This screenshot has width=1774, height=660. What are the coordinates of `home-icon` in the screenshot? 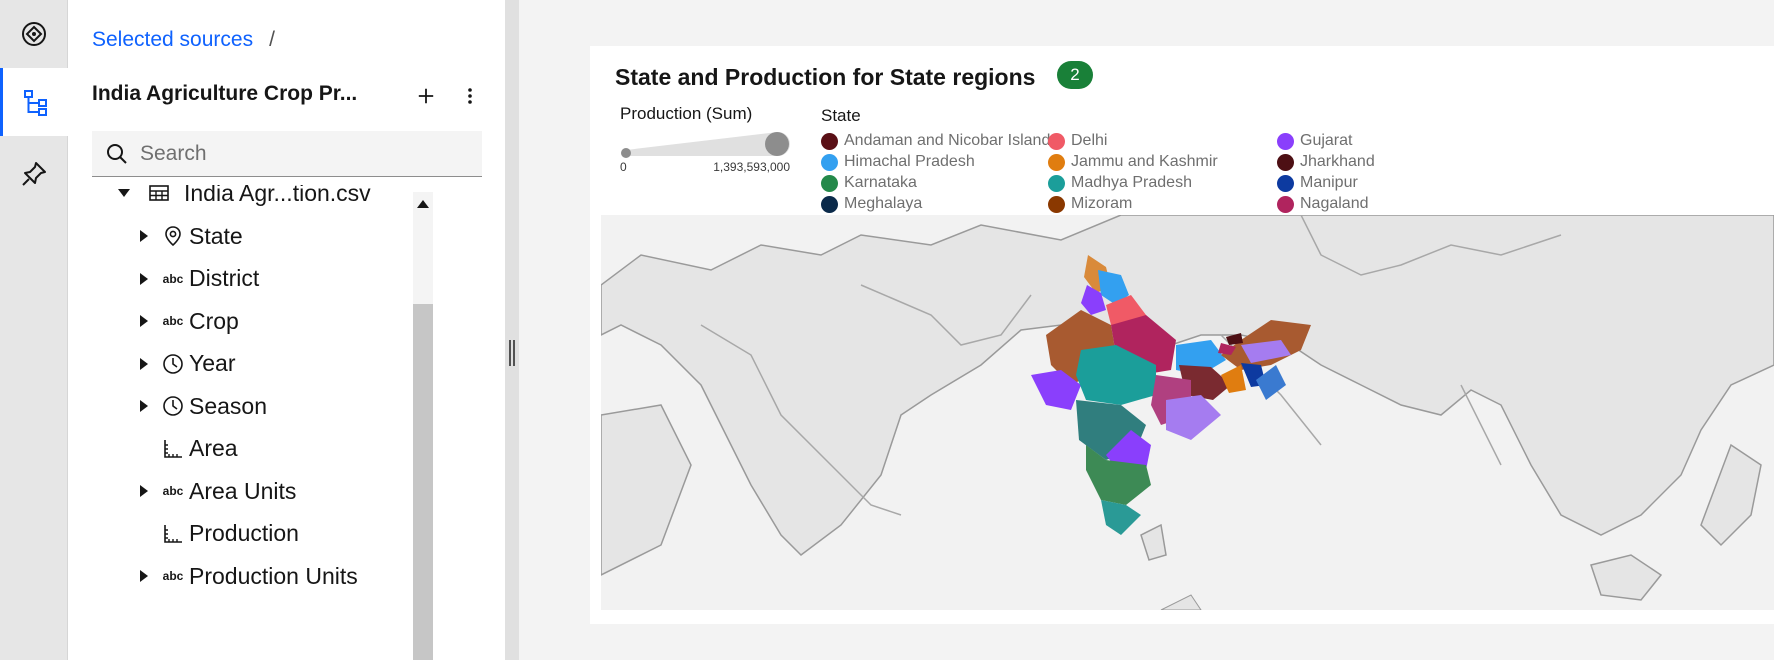 It's located at (34, 34).